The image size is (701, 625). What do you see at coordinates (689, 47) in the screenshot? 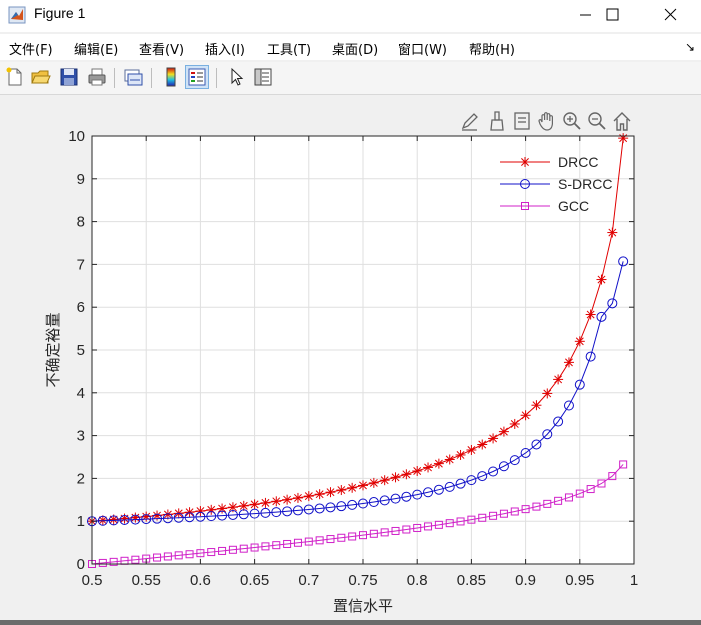
I see `arrow-icon: ↘` at bounding box center [689, 47].